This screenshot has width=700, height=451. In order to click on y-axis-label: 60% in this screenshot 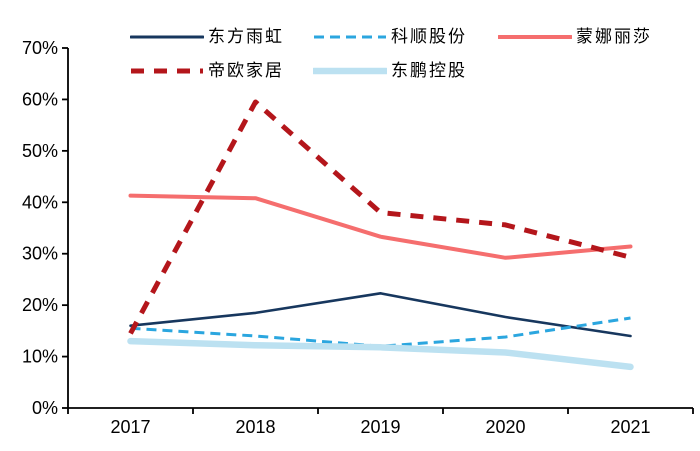, I will do `click(40, 99)`.